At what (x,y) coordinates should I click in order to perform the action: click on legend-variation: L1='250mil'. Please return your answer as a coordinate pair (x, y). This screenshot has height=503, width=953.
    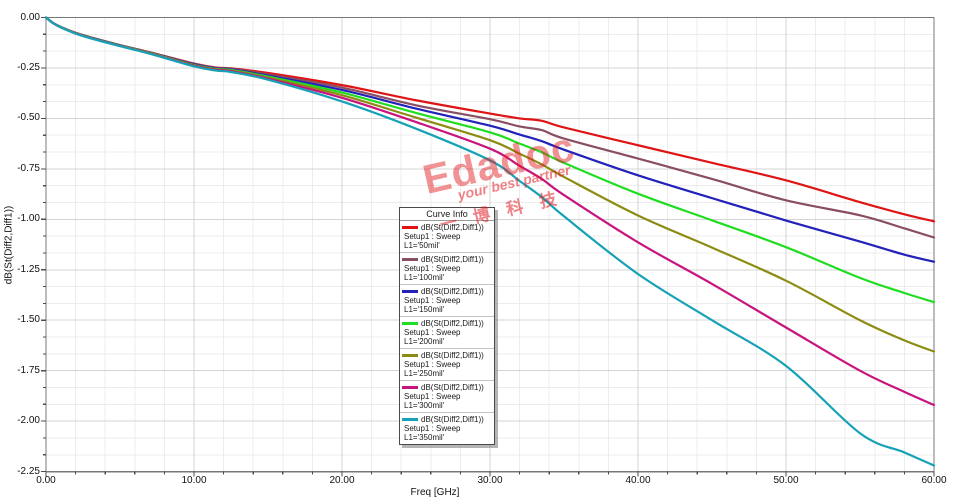
    Looking at the image, I should click on (424, 373).